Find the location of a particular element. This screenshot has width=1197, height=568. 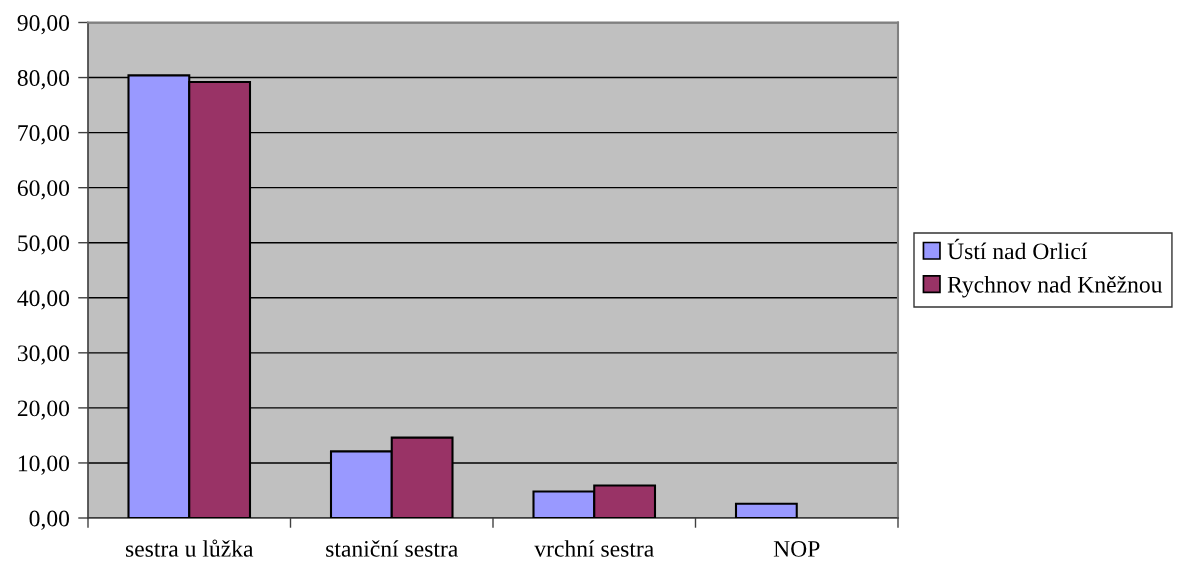

x-tick-label: NOP is located at coordinates (796, 548).